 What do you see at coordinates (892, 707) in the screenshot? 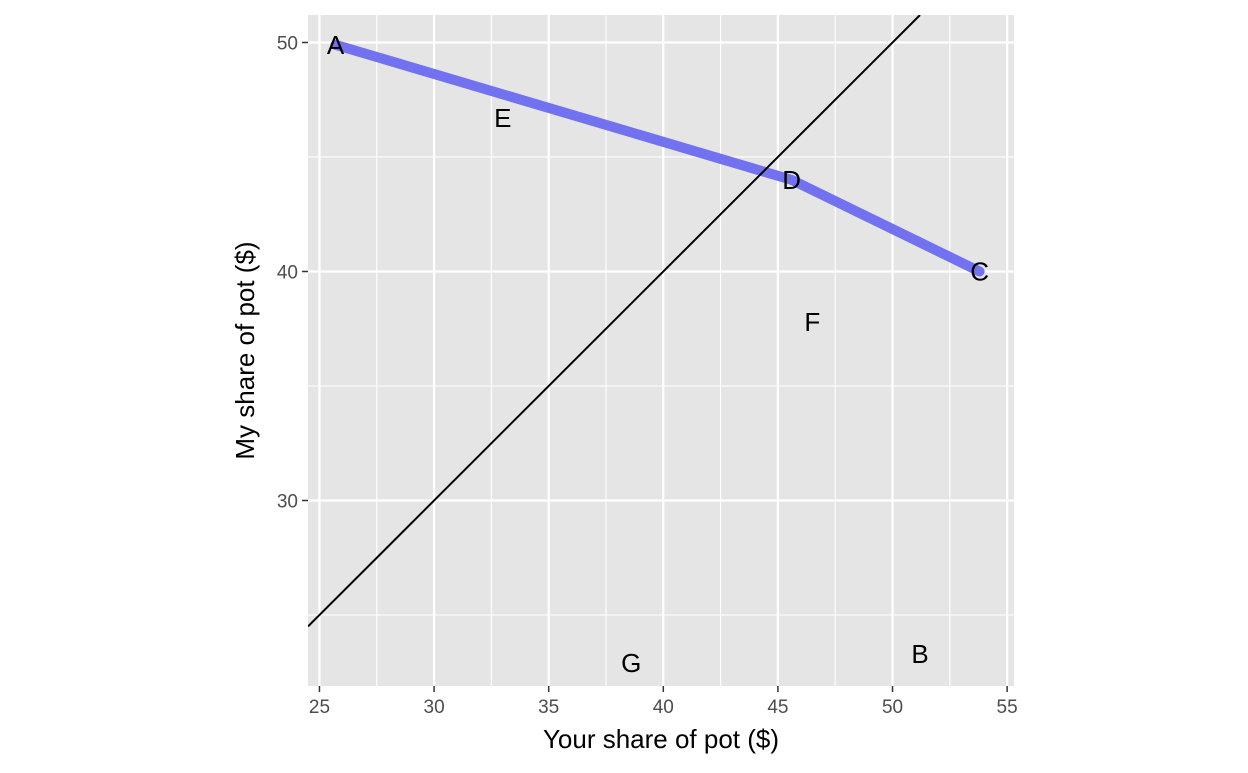
I see `x-tick-label: 50` at bounding box center [892, 707].